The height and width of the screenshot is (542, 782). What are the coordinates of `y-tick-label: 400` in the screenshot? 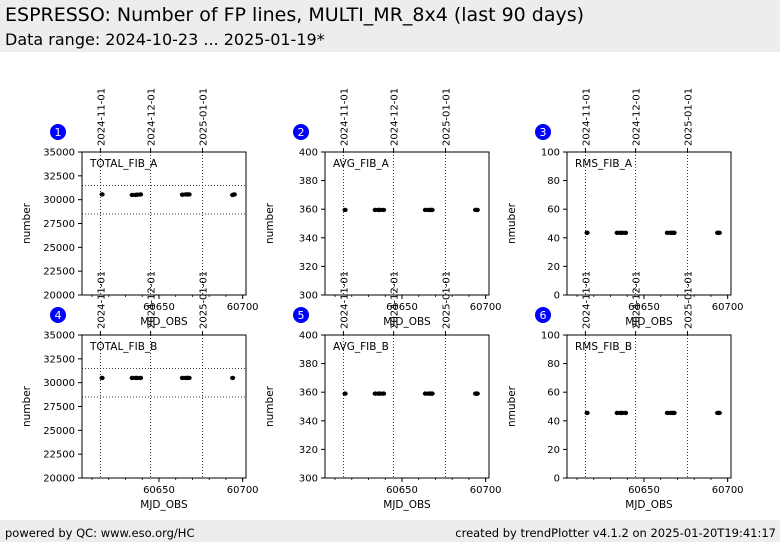 It's located at (308, 336).